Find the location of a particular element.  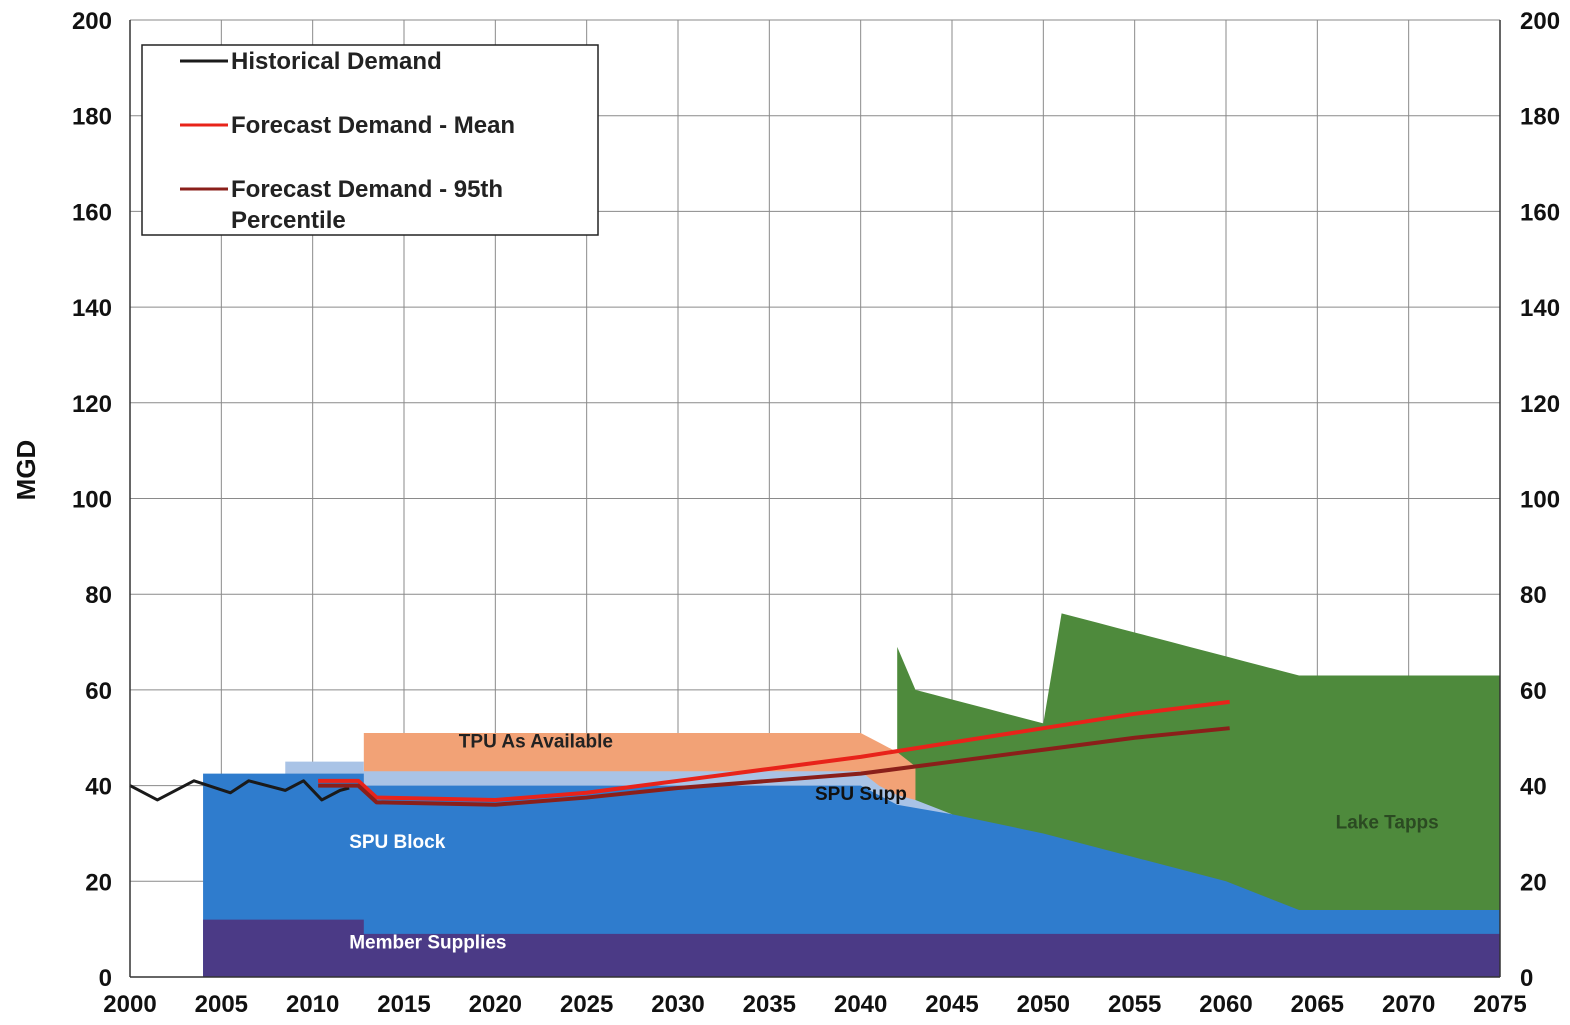

y-tick-label-left: 140 is located at coordinates (92, 308).